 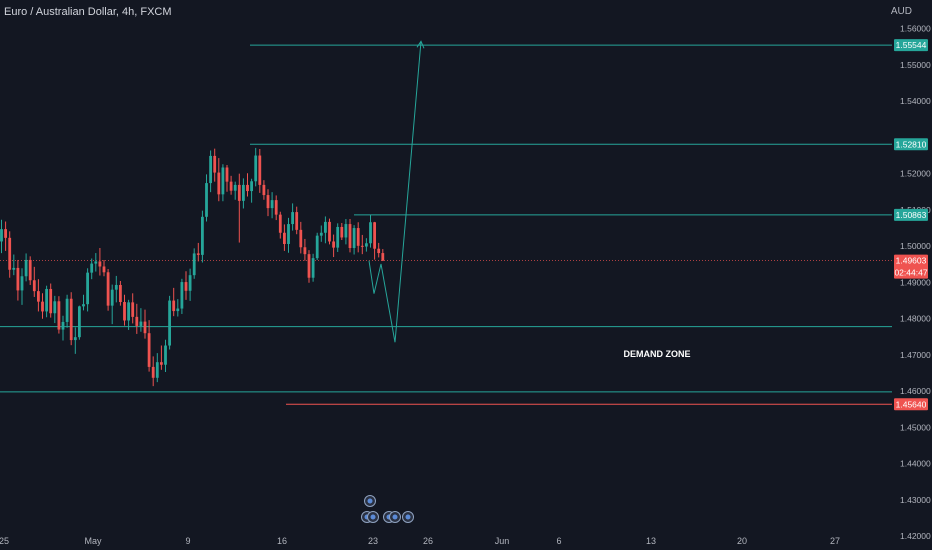 I want to click on symbol-title: Euro / Australian Dollar, 4h, FXCM, so click(x=88, y=12).